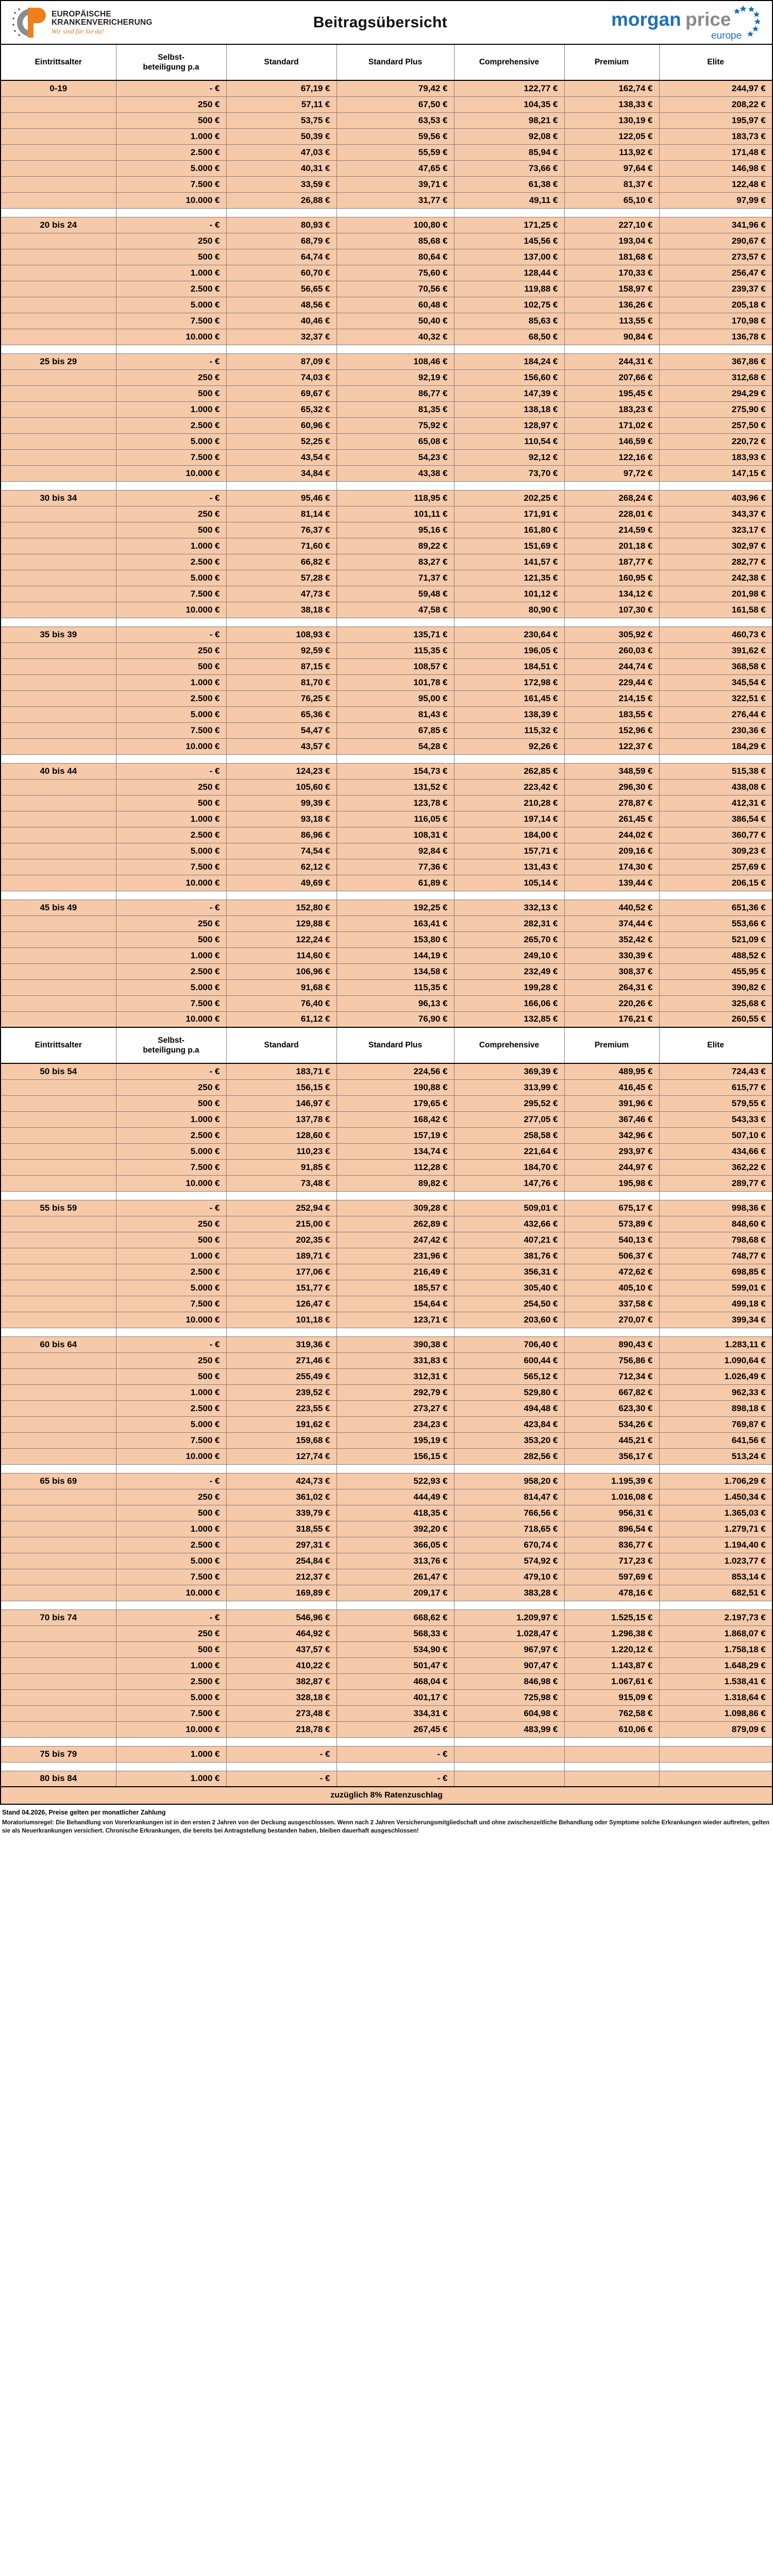 Image resolution: width=773 pixels, height=2576 pixels. I want to click on premium-cell: 668,62 €, so click(395, 1617).